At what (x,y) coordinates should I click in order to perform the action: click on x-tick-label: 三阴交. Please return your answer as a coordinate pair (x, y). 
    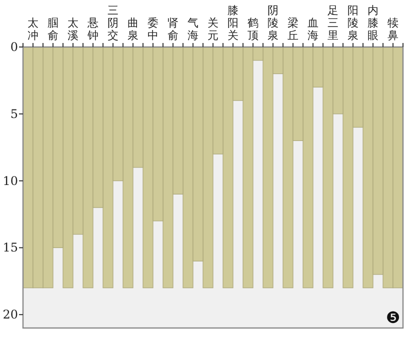
    Looking at the image, I should click on (113, 23).